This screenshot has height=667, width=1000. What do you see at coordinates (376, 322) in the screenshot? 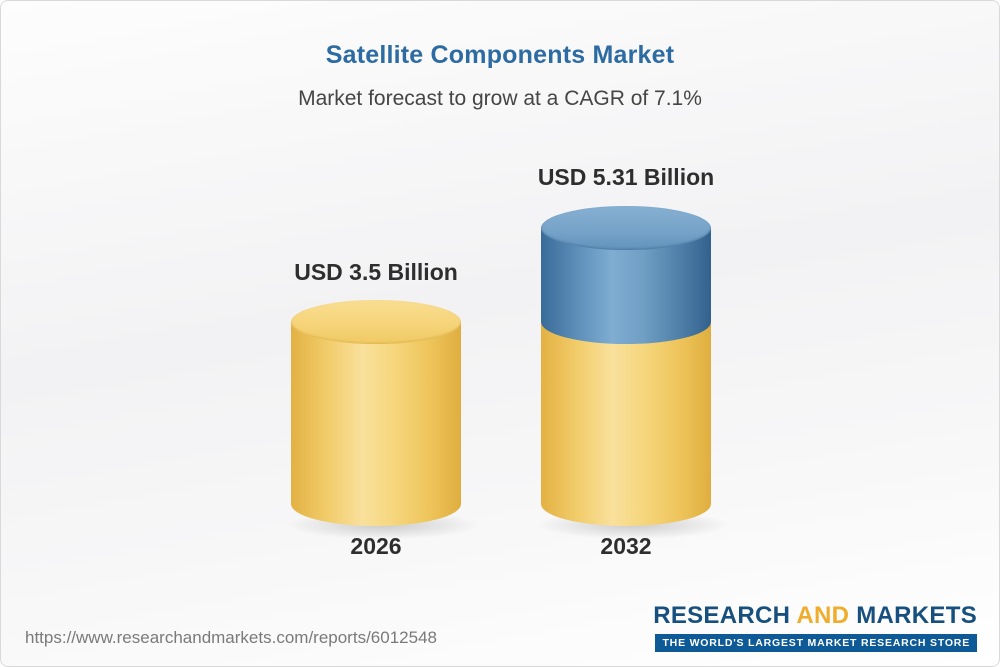
I see `bar-2026-top-cap` at bounding box center [376, 322].